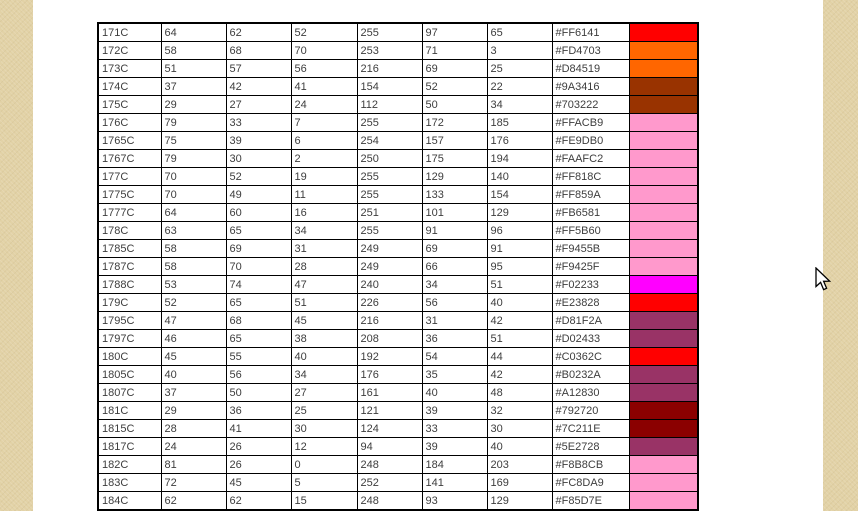  What do you see at coordinates (324, 176) in the screenshot?
I see `value-cell-3: 19` at bounding box center [324, 176].